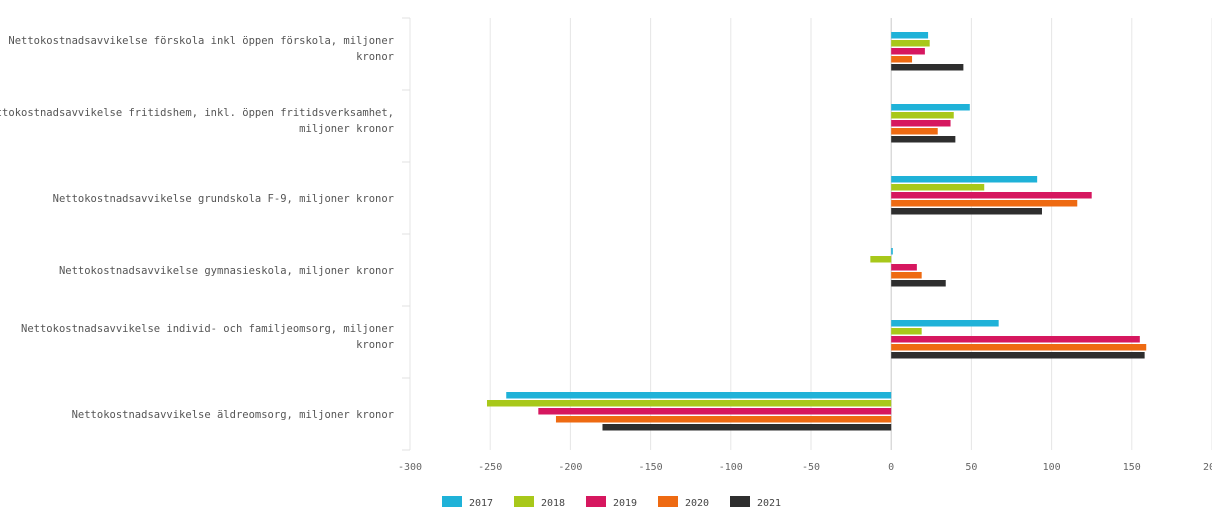  What do you see at coordinates (596, 501) in the screenshot?
I see `legend-swatch-2019` at bounding box center [596, 501].